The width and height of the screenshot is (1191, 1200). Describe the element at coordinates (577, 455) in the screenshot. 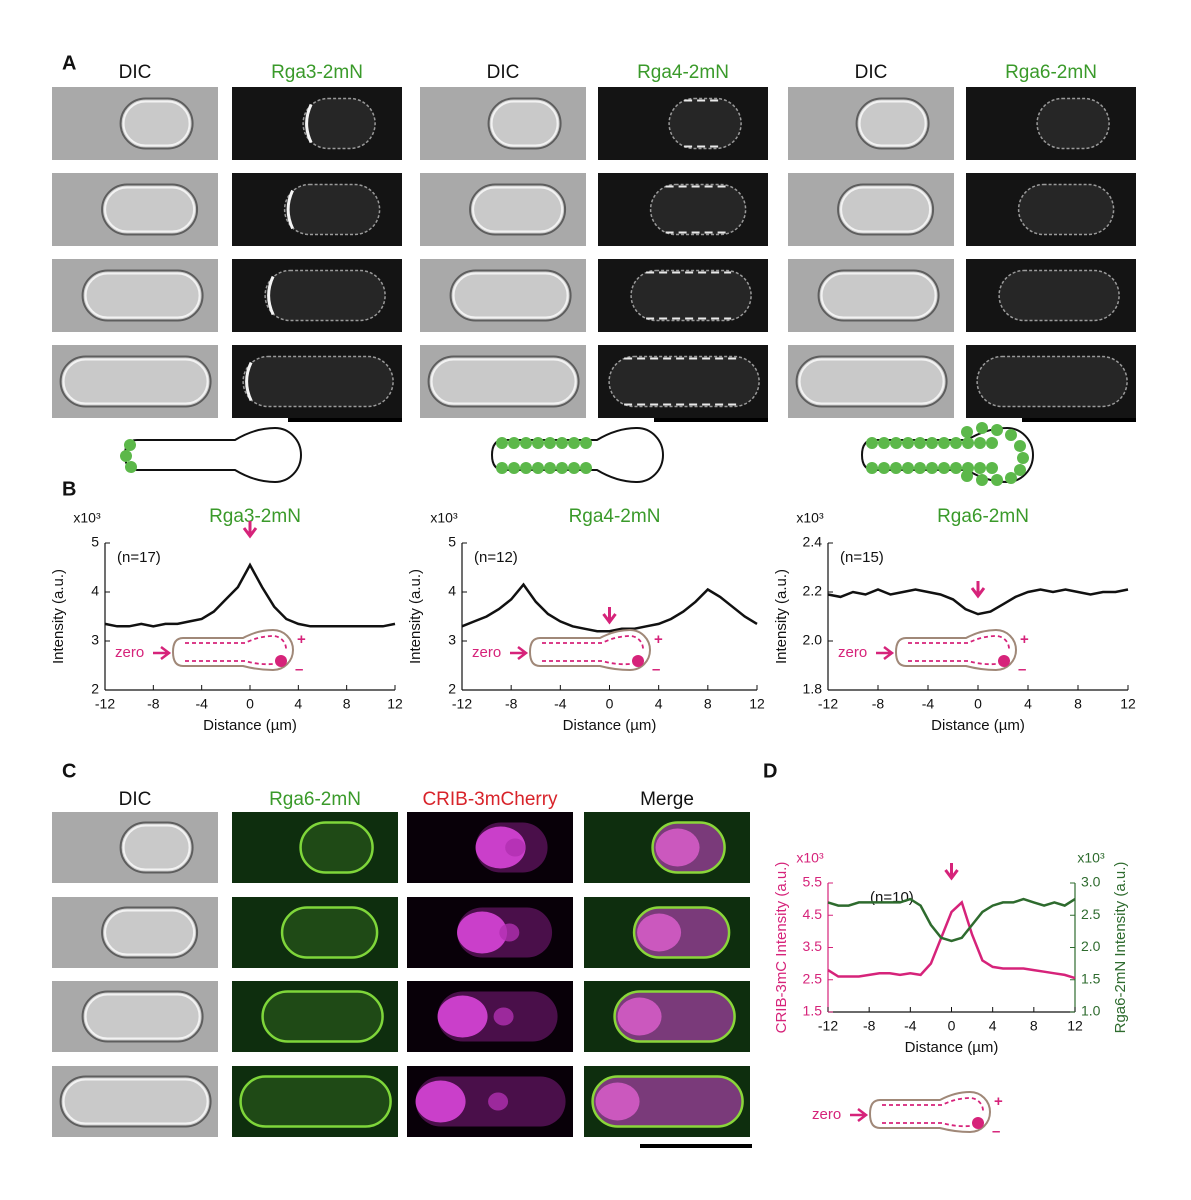

I see `schematic-cell` at that location.